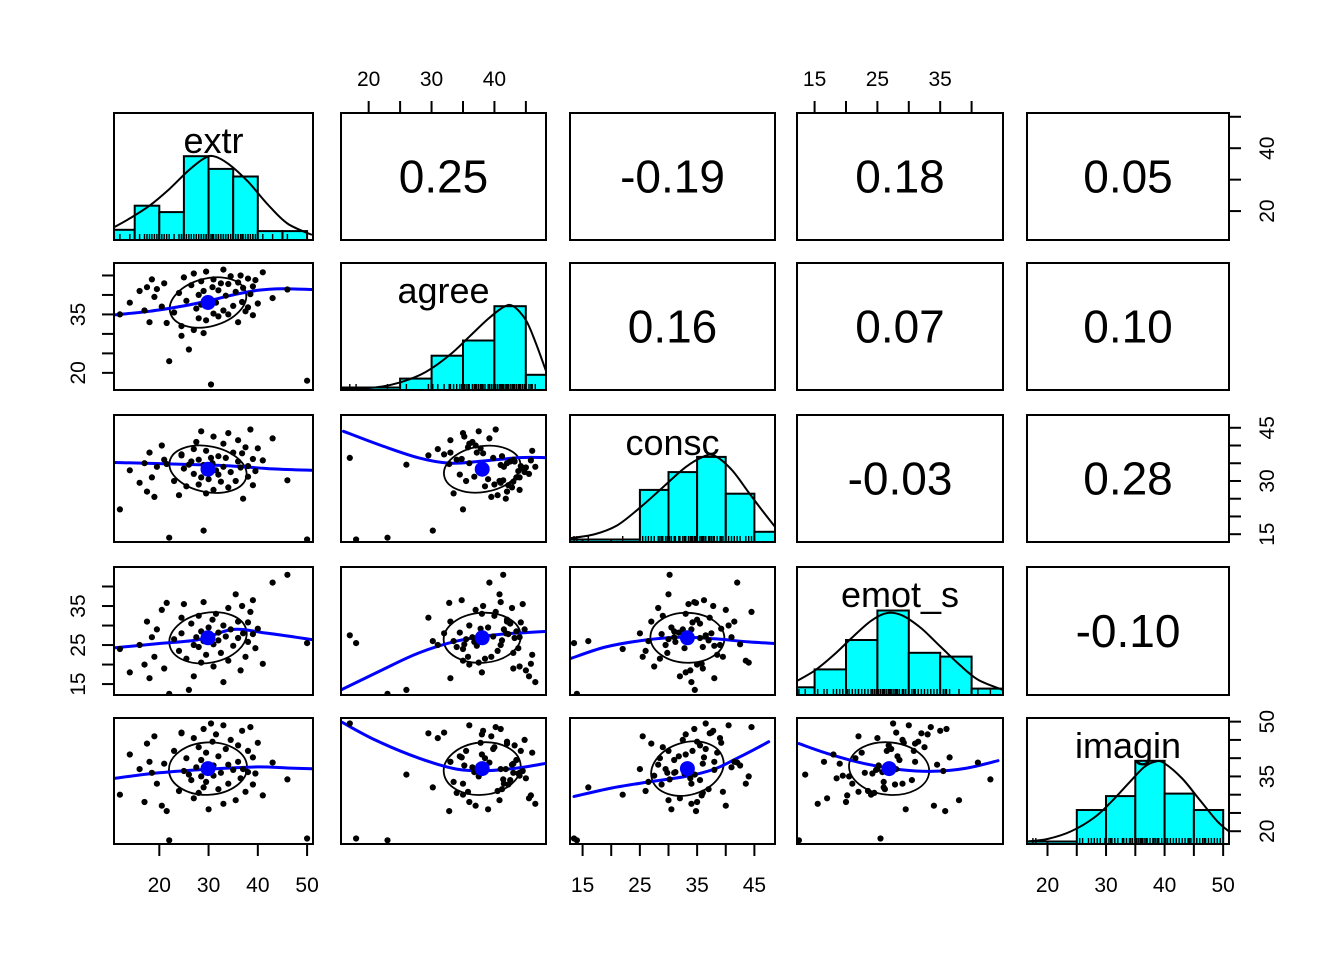 This screenshot has width=1344, height=960. I want to click on axis-tick-label: 45, so click(754, 885).